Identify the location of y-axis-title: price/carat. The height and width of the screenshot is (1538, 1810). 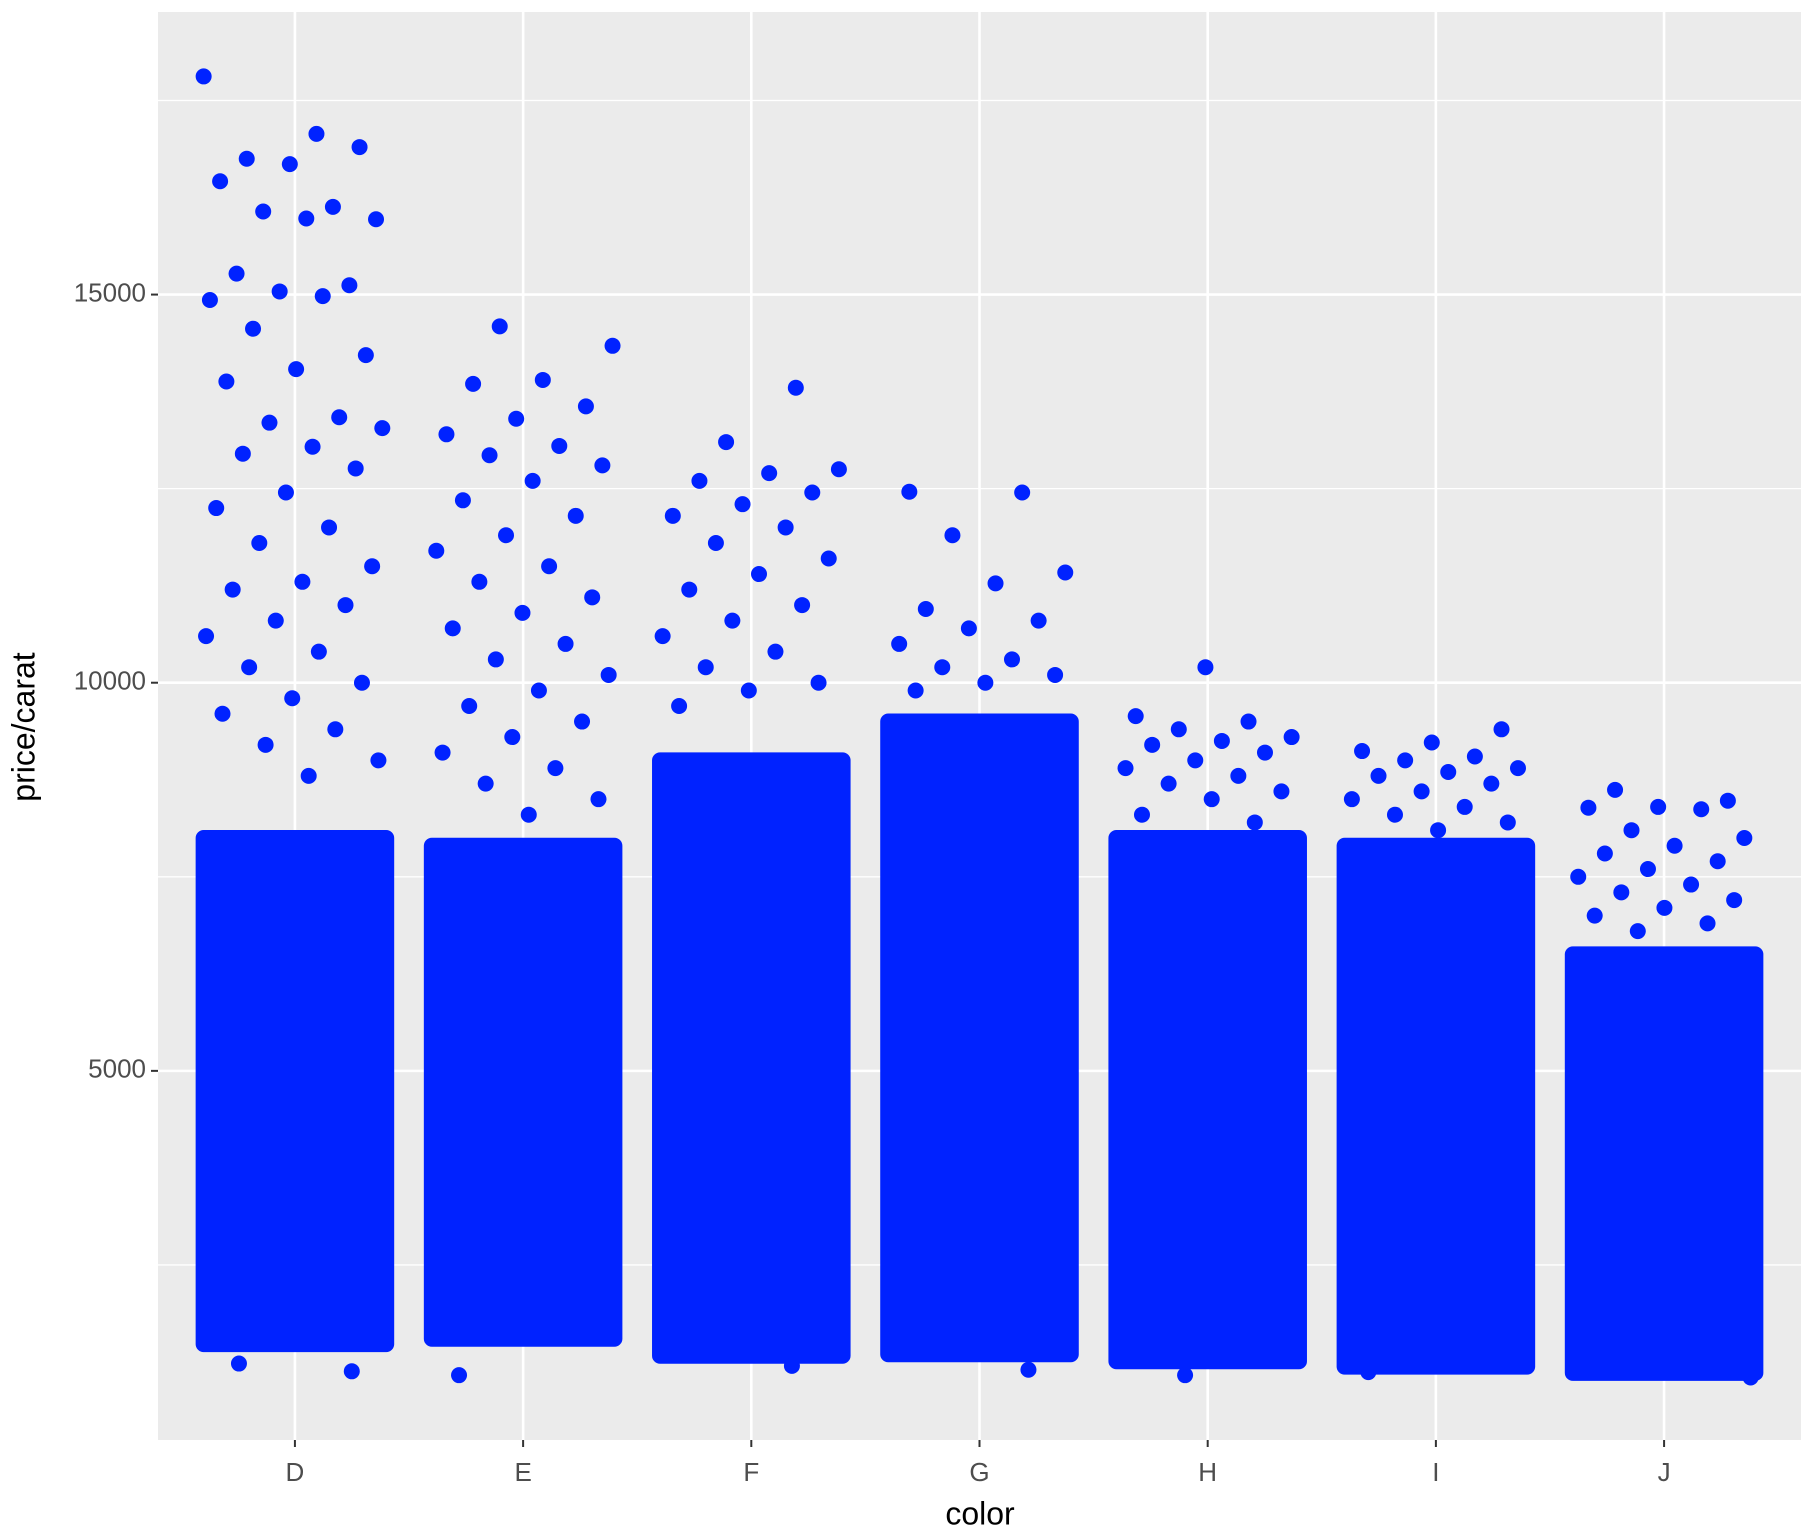
(23, 727).